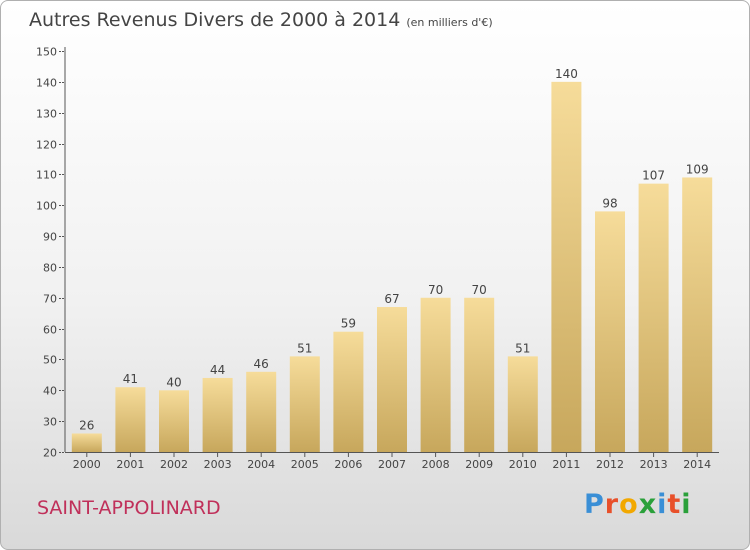 The width and height of the screenshot is (750, 550). I want to click on value-label-2004: 46, so click(261, 364).